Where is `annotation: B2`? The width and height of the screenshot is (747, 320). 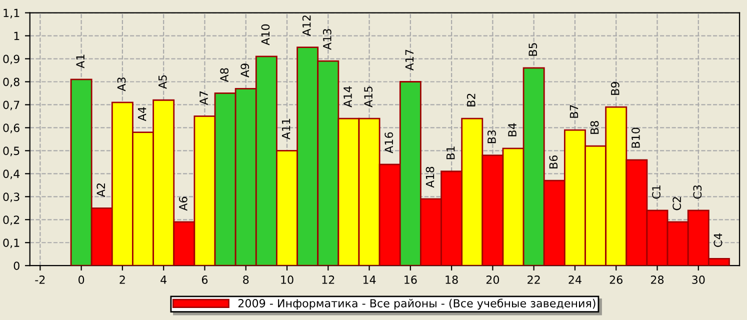
annotation: B2 is located at coordinates (471, 100).